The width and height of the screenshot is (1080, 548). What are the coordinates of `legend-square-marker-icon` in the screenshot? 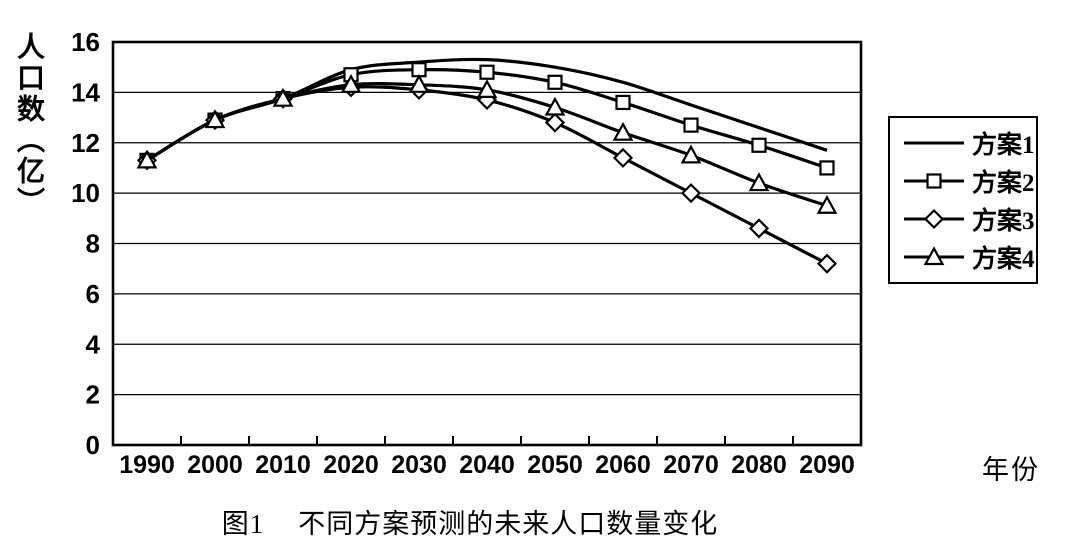 It's located at (934, 181).